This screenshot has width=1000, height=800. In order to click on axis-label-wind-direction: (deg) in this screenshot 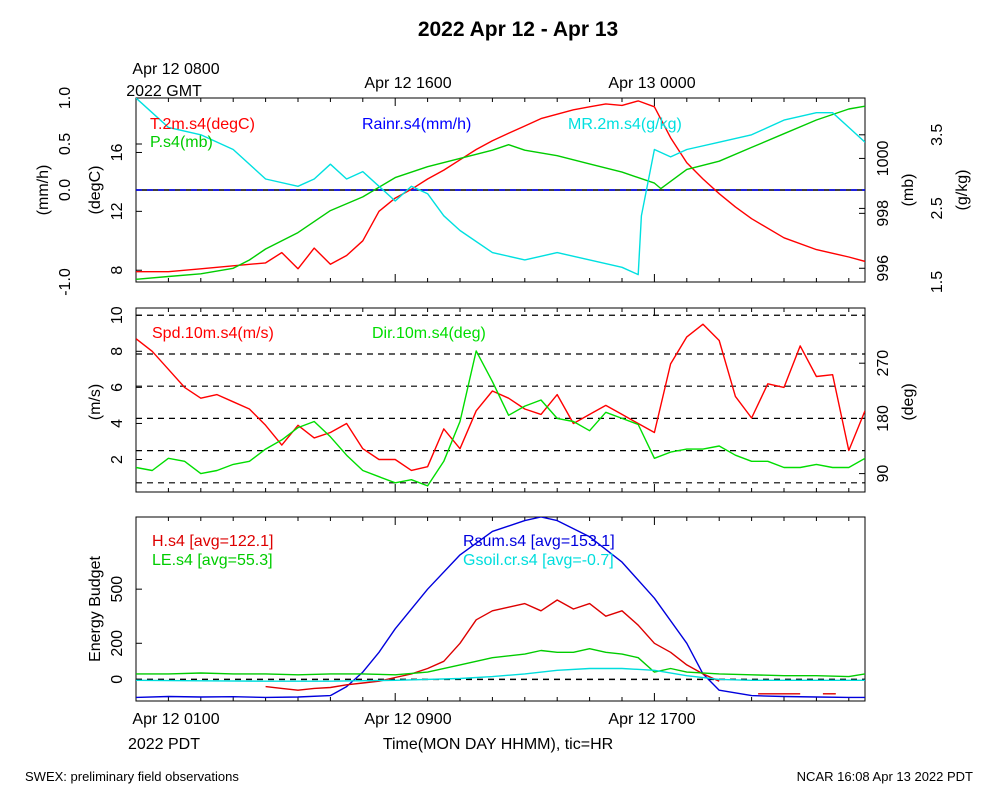, I will do `click(908, 401)`.